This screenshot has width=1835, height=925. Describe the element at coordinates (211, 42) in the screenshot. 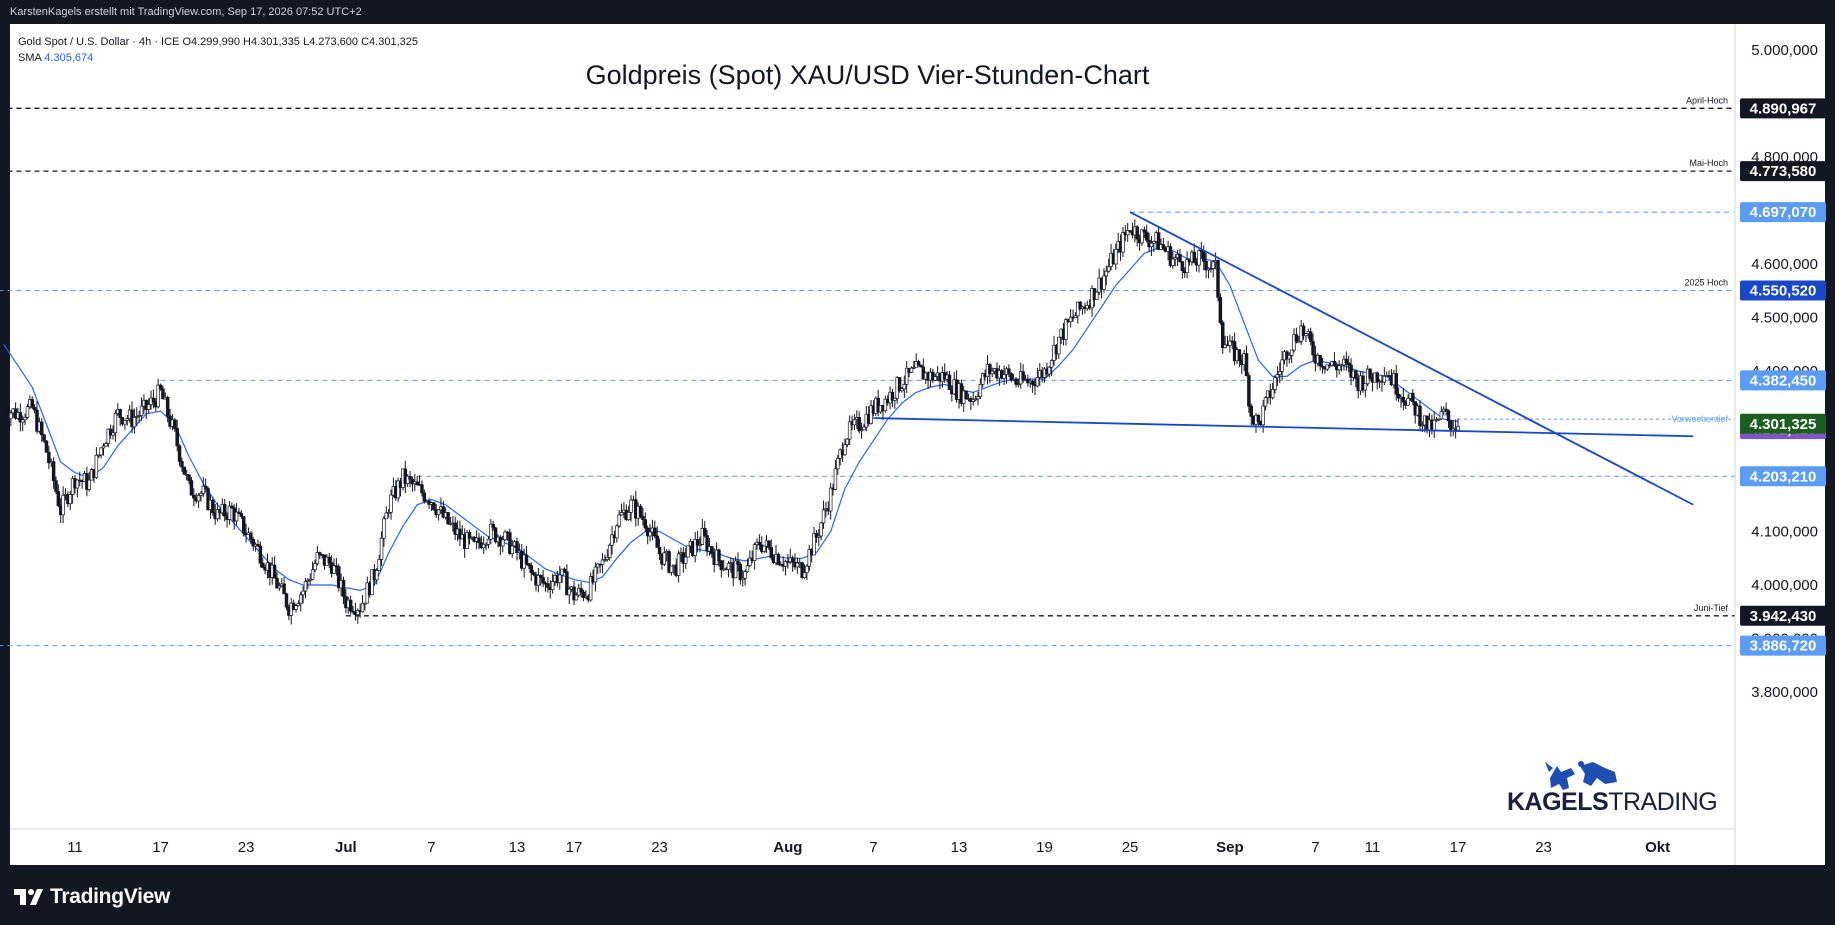

I see `ohlc-open: O4.299,990` at that location.